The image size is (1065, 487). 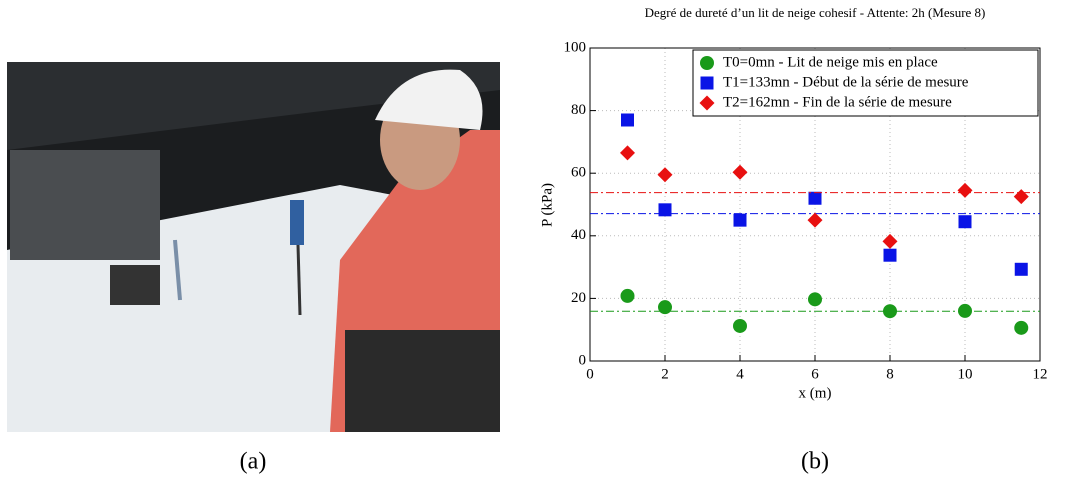 I want to click on legend-label: T1=133mn - Début de la série de mesure, so click(x=846, y=82).